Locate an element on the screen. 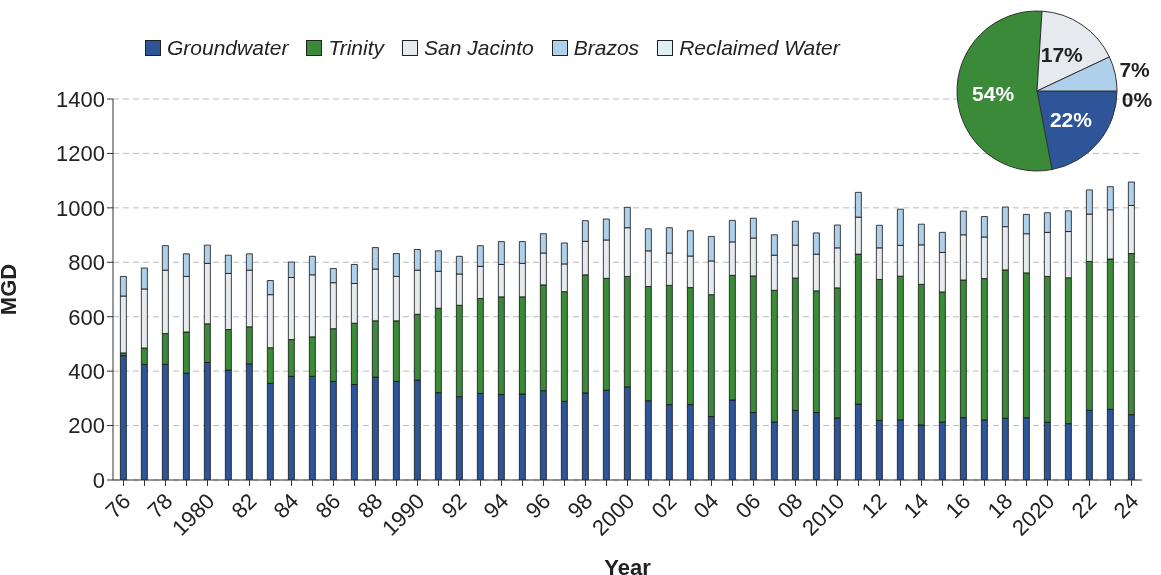 The height and width of the screenshot is (575, 1161). x-tick-label: 16 is located at coordinates (958, 506).